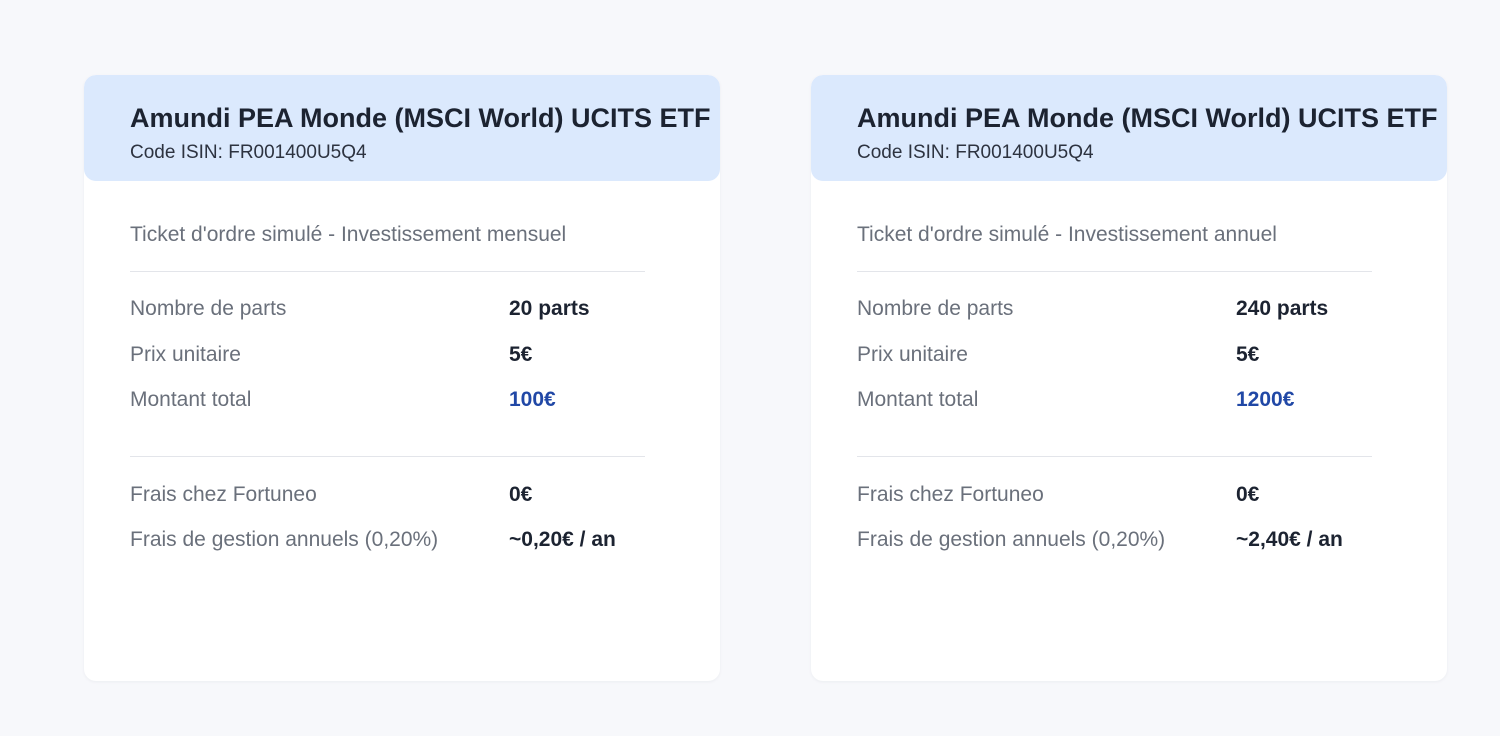 The width and height of the screenshot is (1500, 736). Describe the element at coordinates (1152, 319) in the screenshot. I see `row-number-of-shares: Nombre de parts 240 parts` at that location.